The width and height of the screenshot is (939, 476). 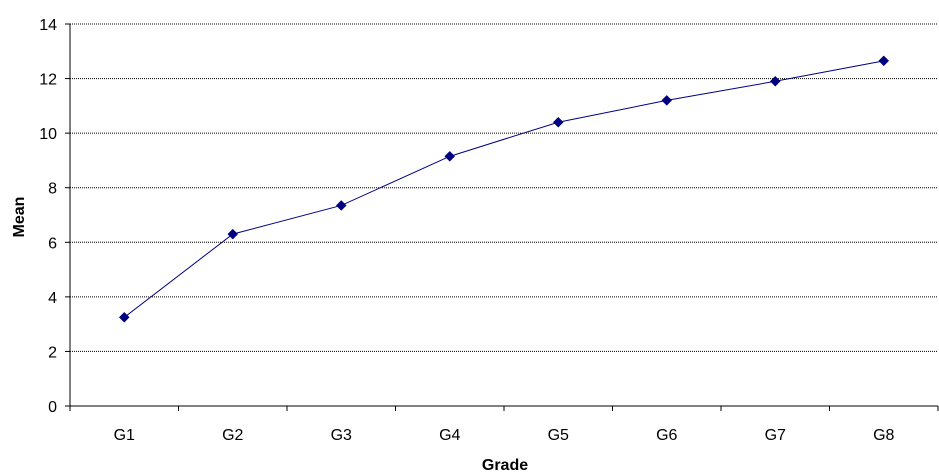 What do you see at coordinates (52, 352) in the screenshot?
I see `y-tick-label: 2` at bounding box center [52, 352].